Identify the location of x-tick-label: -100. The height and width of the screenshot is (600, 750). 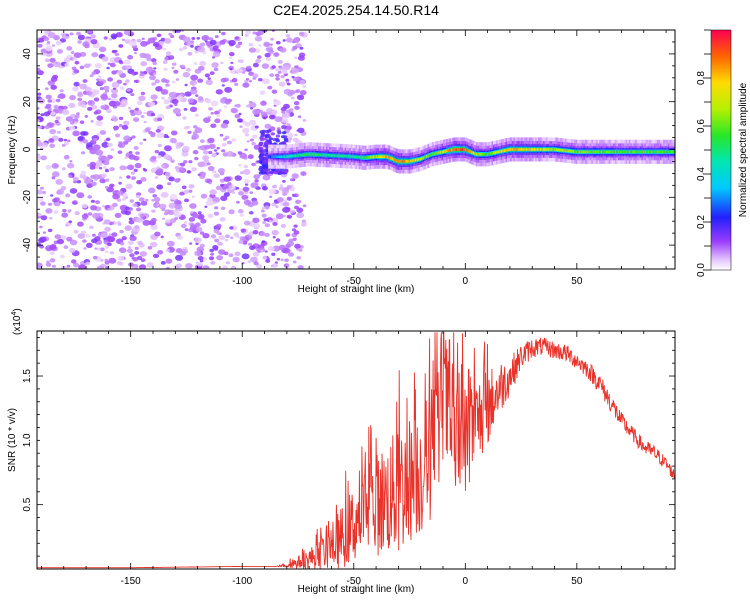
(242, 581).